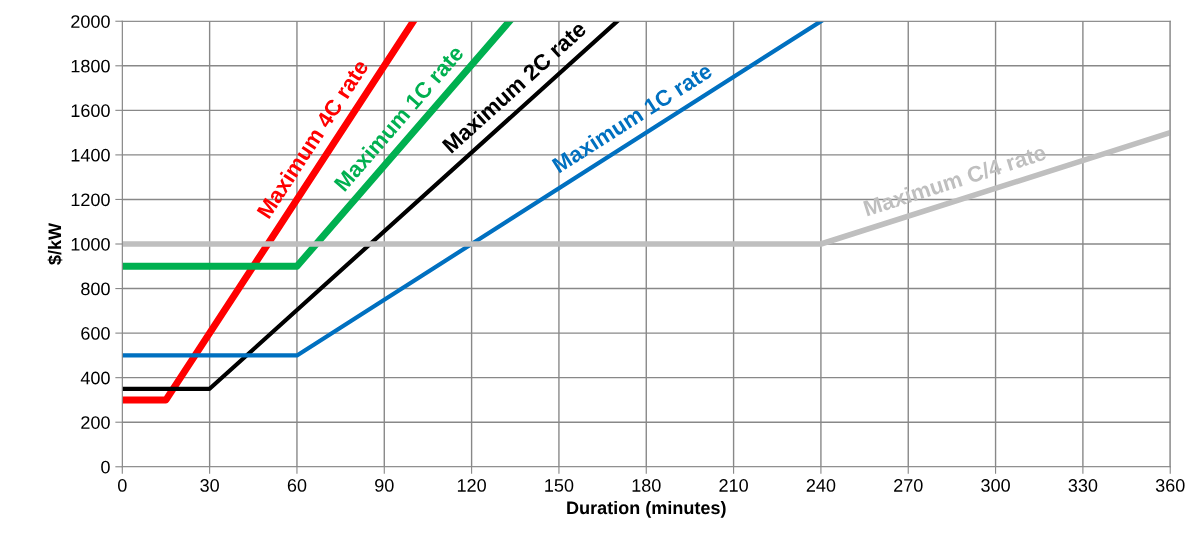 This screenshot has height=559, width=1199. I want to click on y-tick-label: 800, so click(95, 289).